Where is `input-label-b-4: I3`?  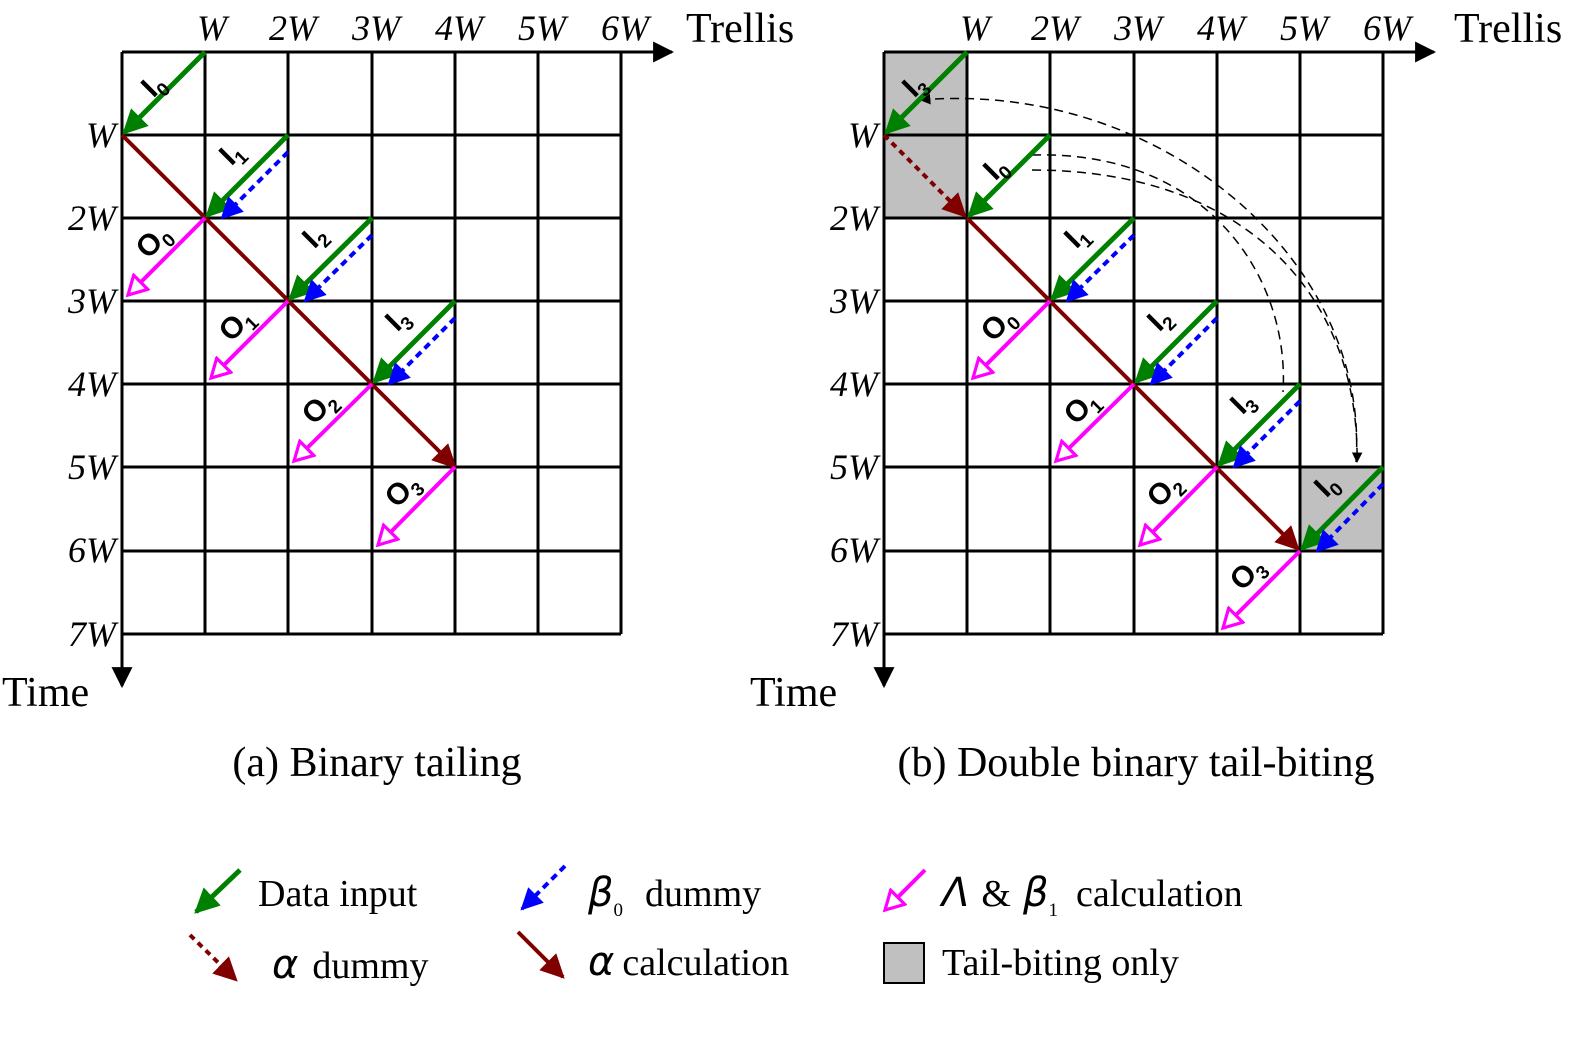
input-label-b-4: I3 is located at coordinates (1244, 404).